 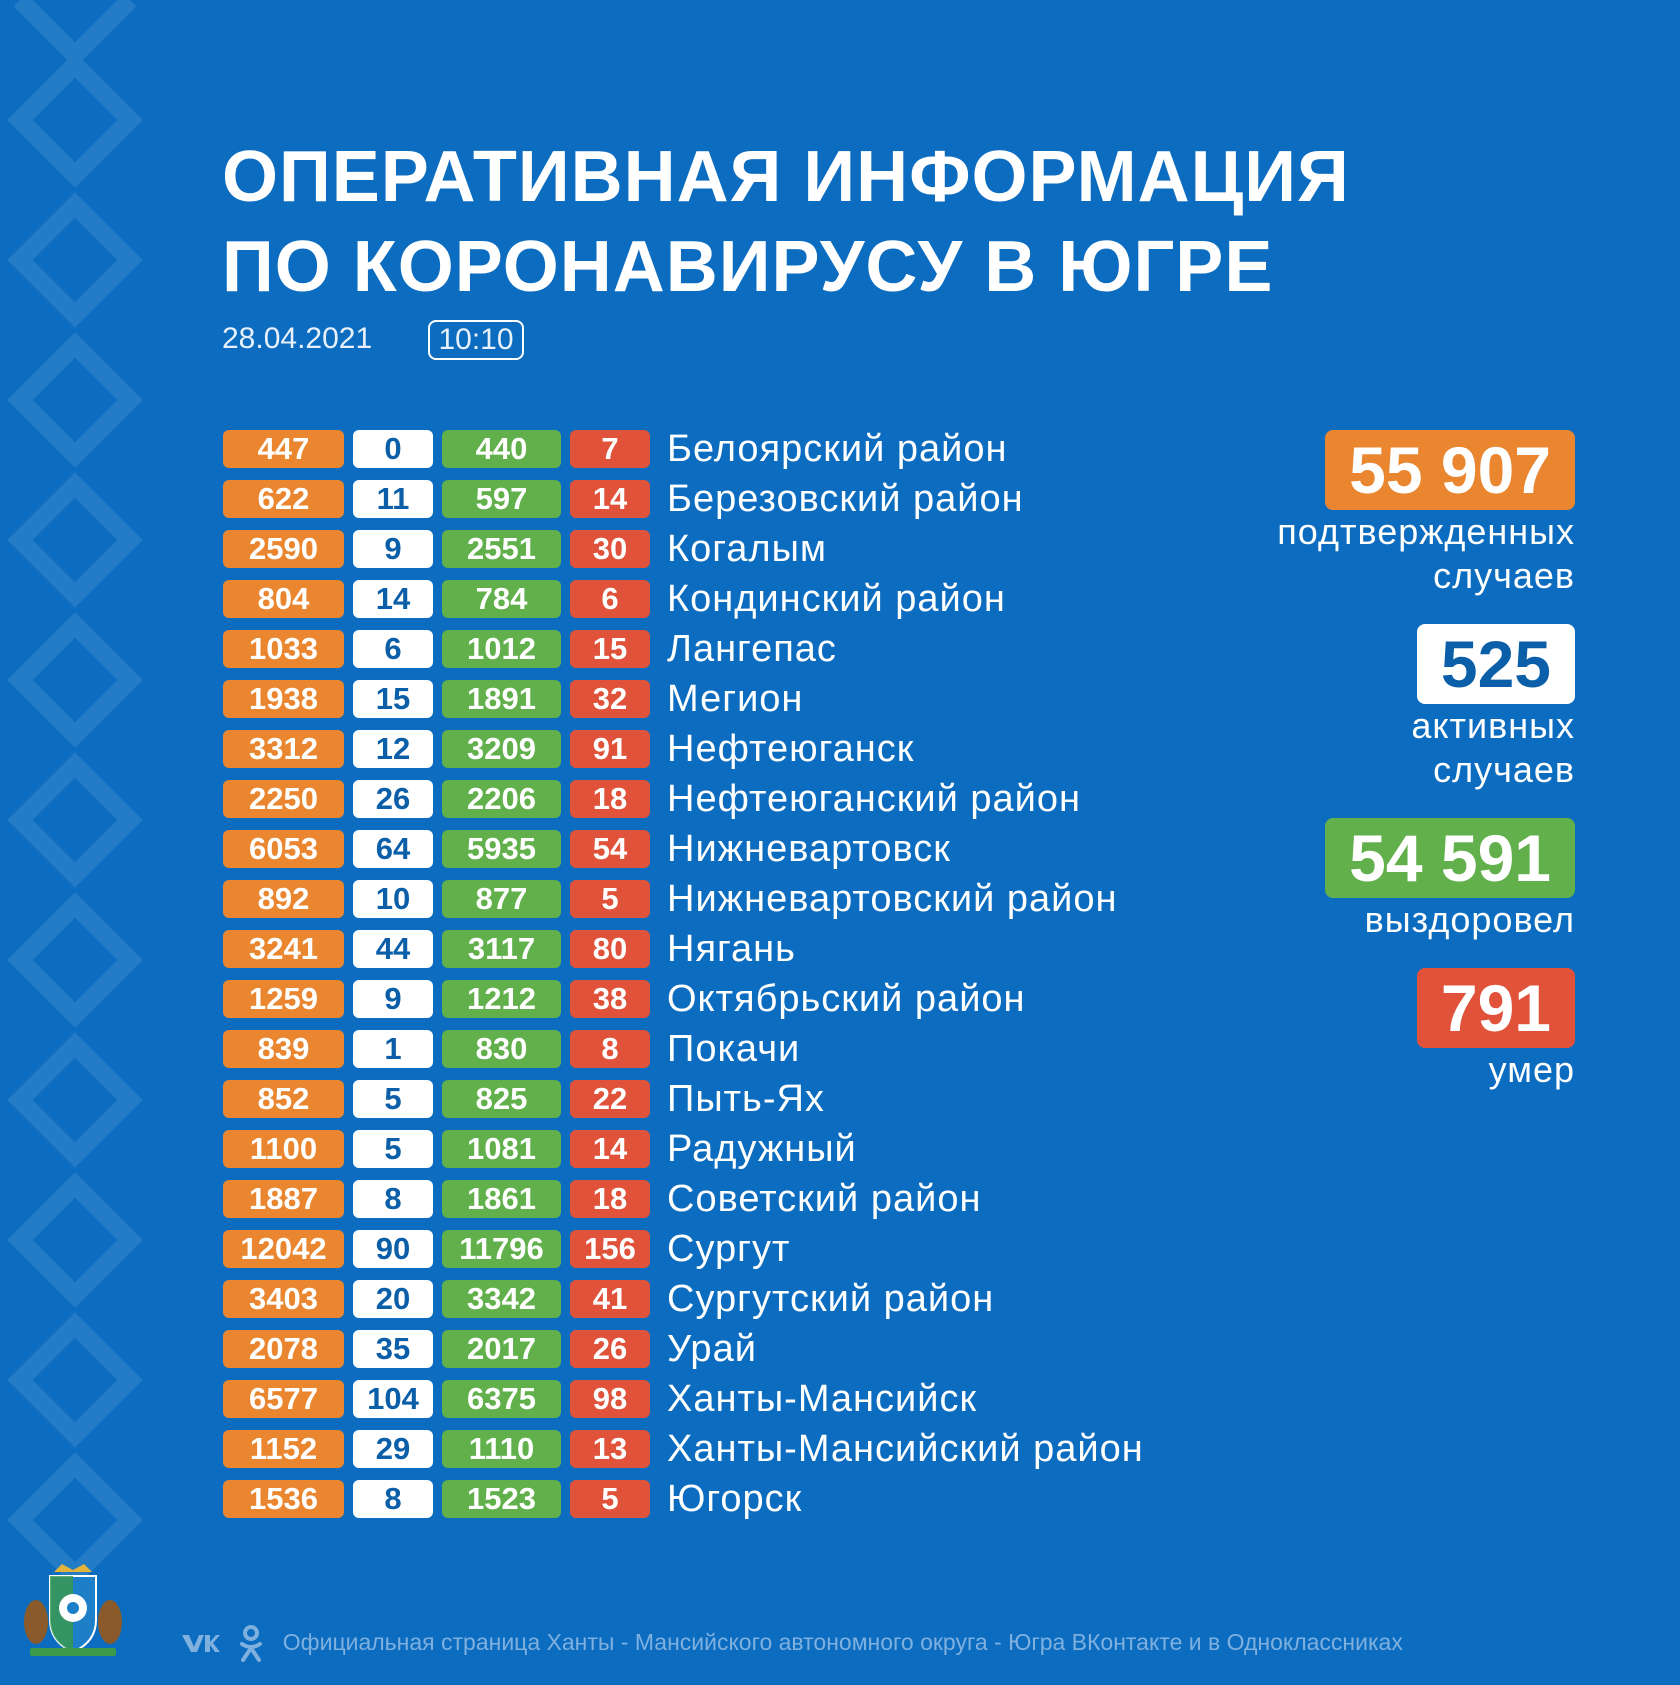 What do you see at coordinates (735, 699) in the screenshot?
I see `district-name: Мегион` at bounding box center [735, 699].